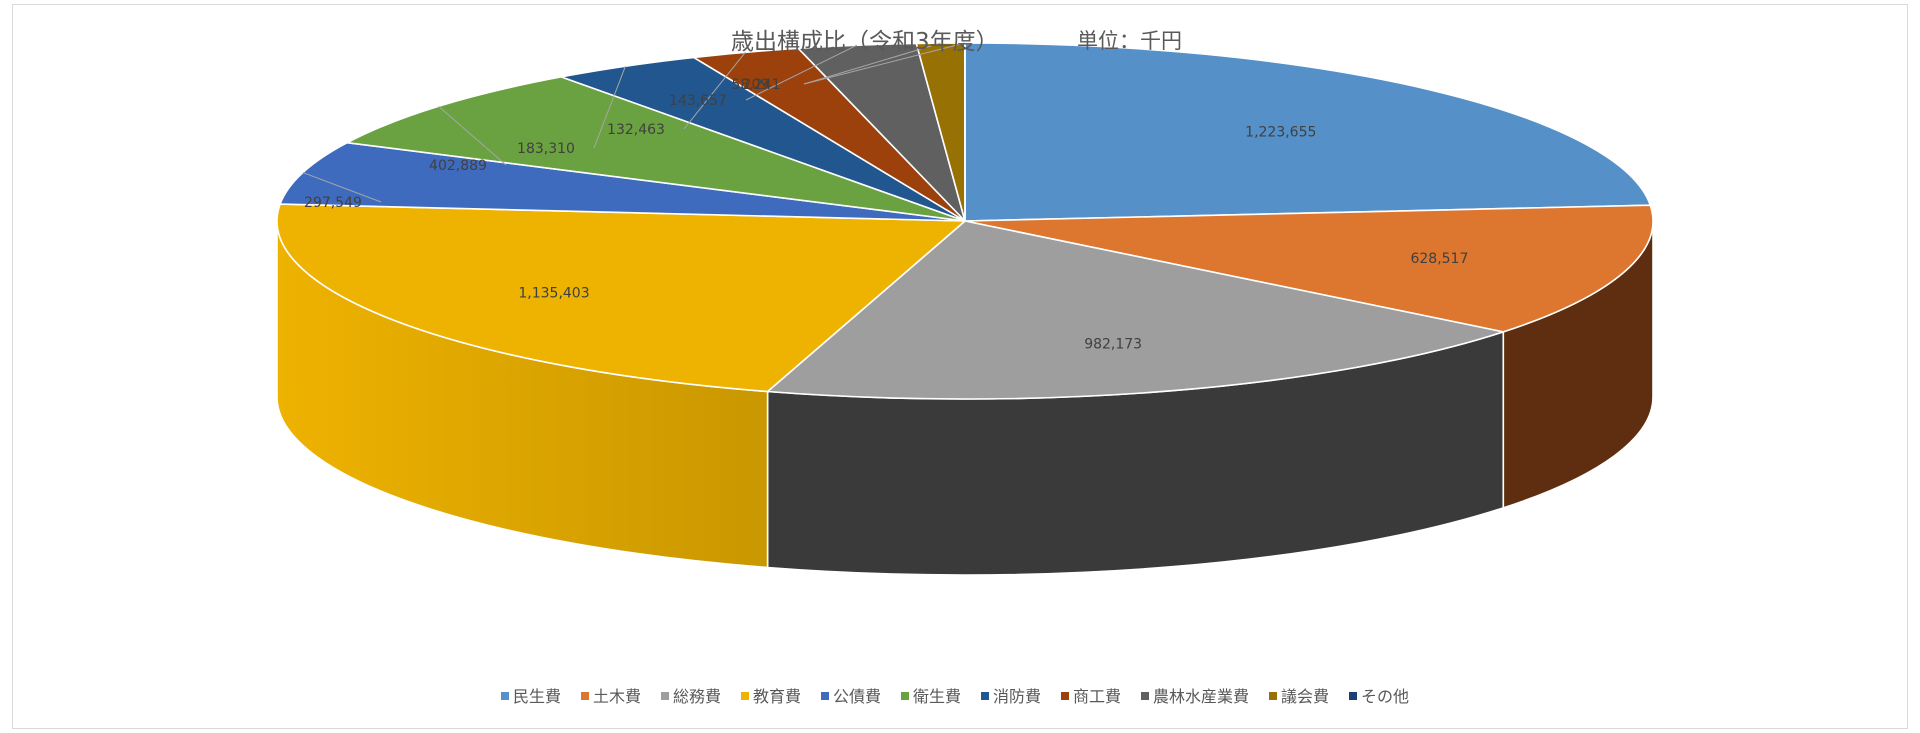 The width and height of the screenshot is (1920, 733). I want to click on data-label: 143,657, so click(698, 101).